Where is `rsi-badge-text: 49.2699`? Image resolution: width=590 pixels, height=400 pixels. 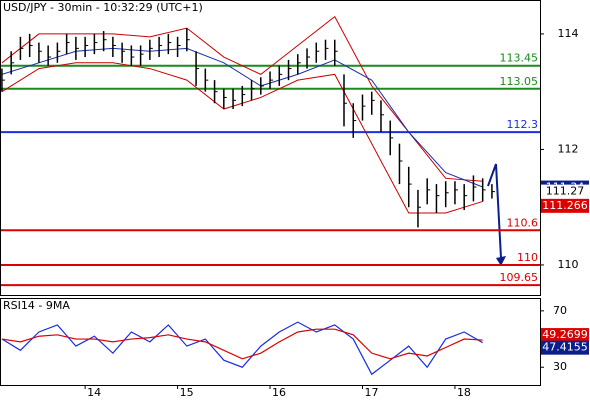 rsi-badge-text: 49.2699 is located at coordinates (565, 334).